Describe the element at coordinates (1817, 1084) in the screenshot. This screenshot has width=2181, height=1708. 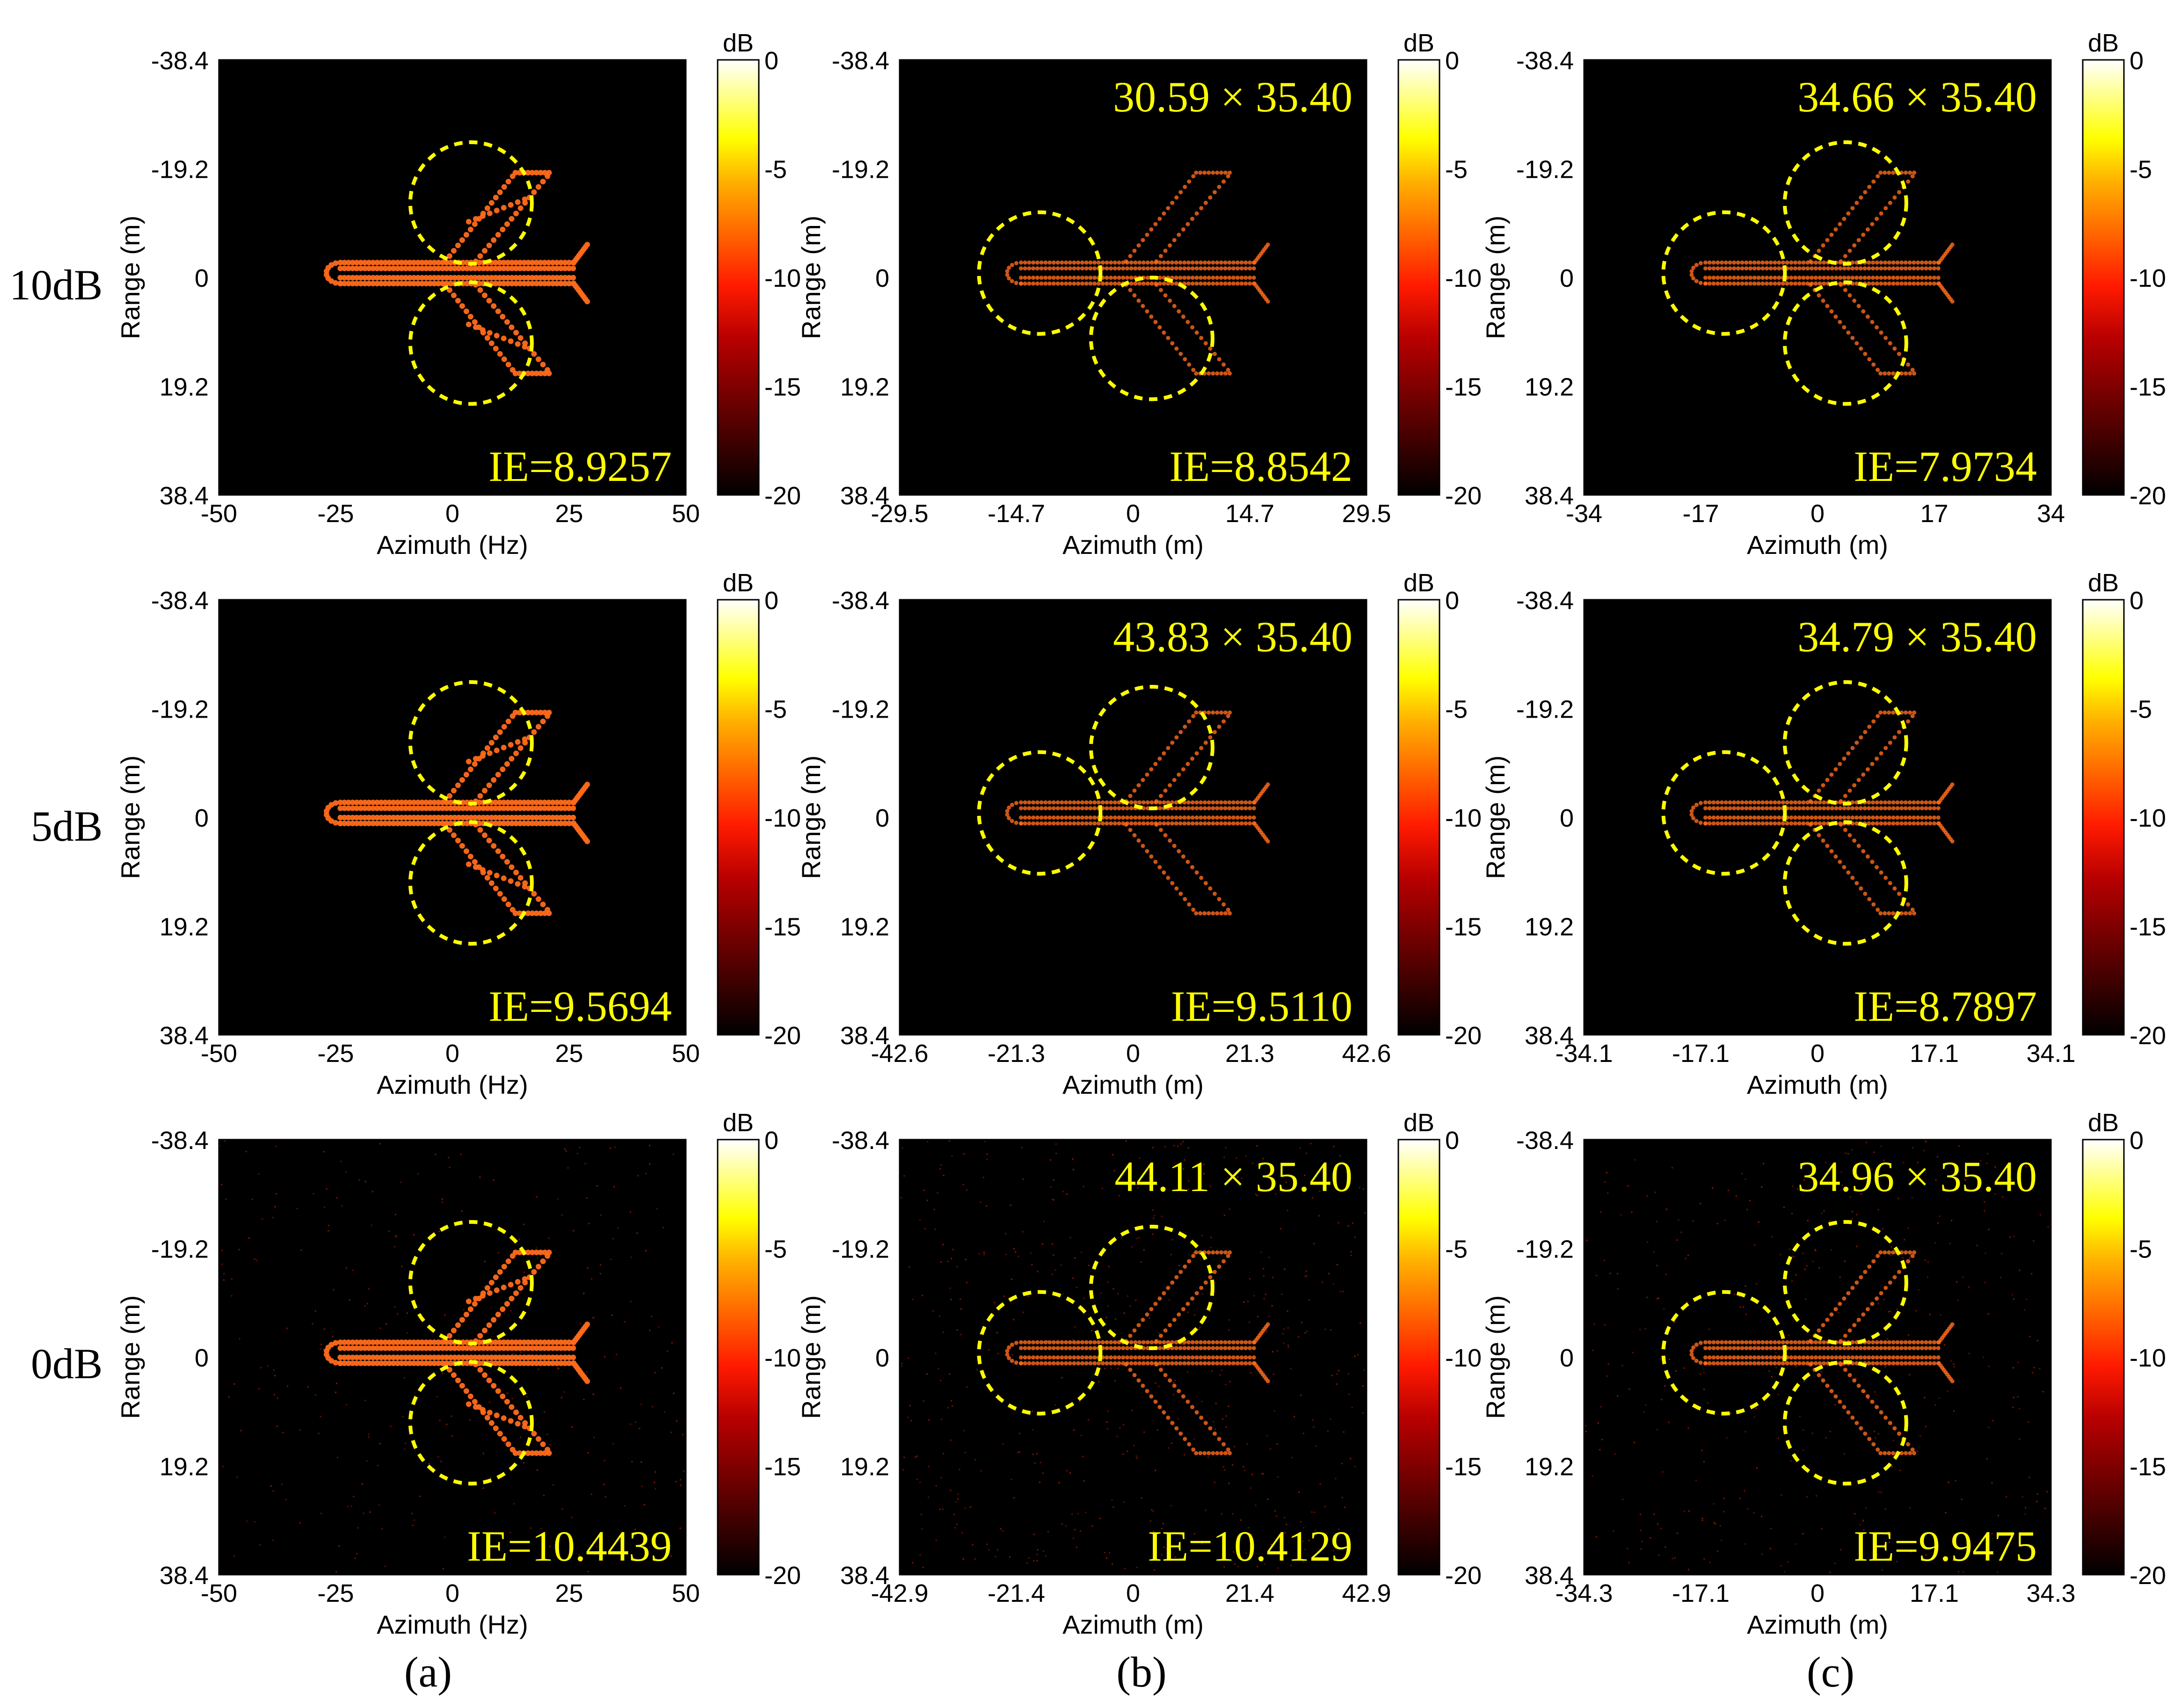
I see `x-axis-label: Azimuth (m)` at that location.